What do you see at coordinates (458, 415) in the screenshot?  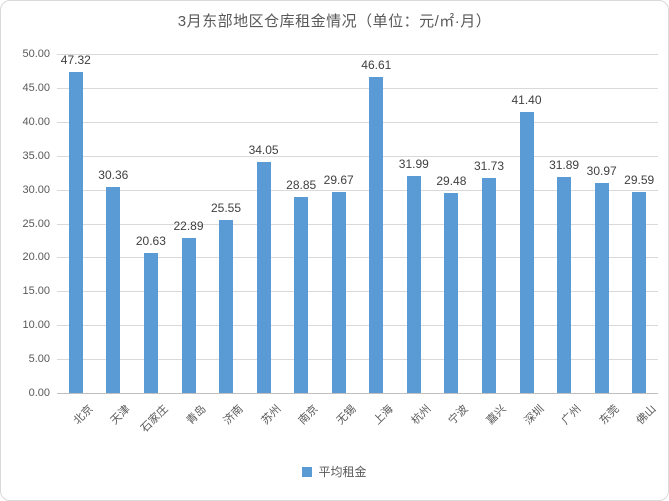 I see `x-tick-label: 宁波` at bounding box center [458, 415].